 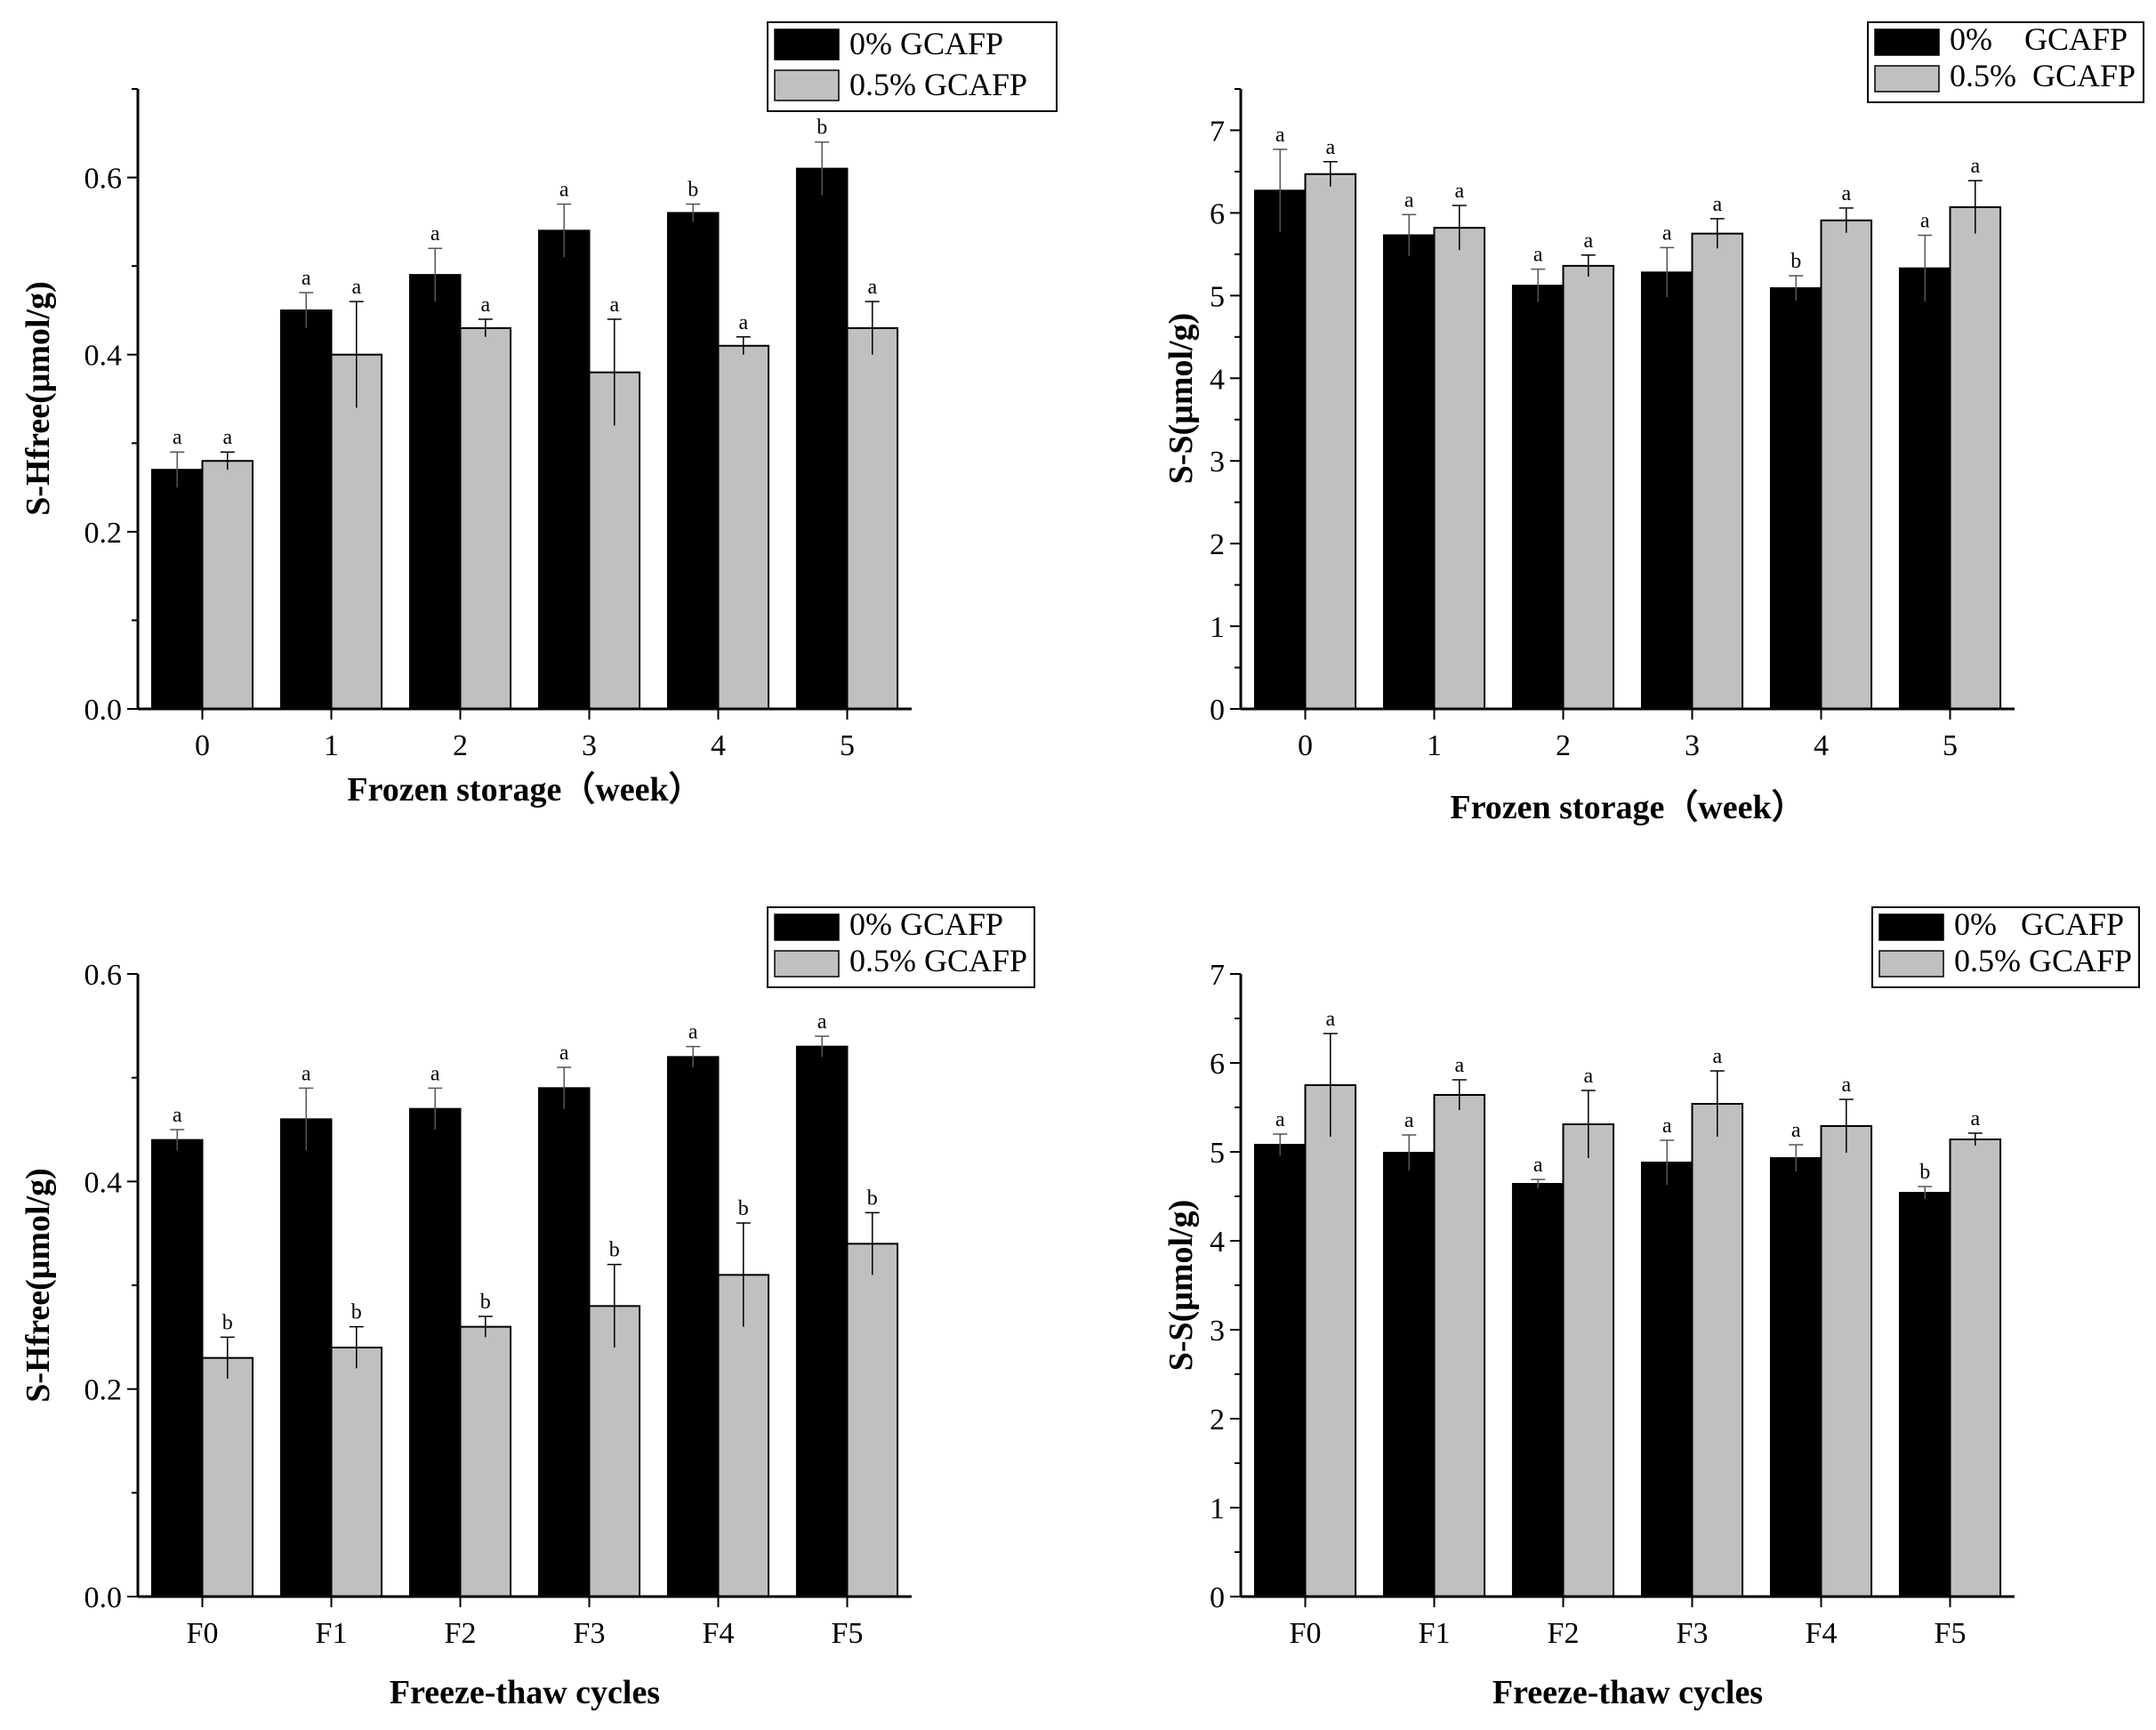 I want to click on y-tick-label: 0.0, so click(x=104, y=710).